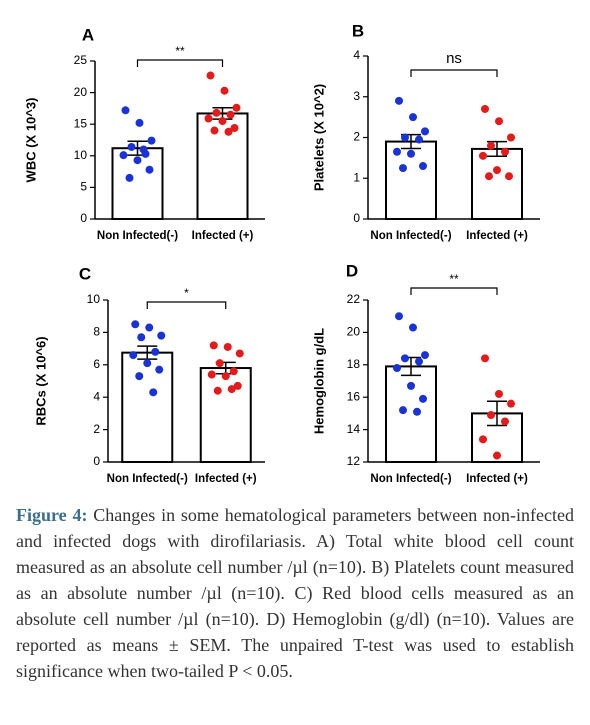 The height and width of the screenshot is (725, 590). What do you see at coordinates (358, 30) in the screenshot?
I see `panel-label: B` at bounding box center [358, 30].